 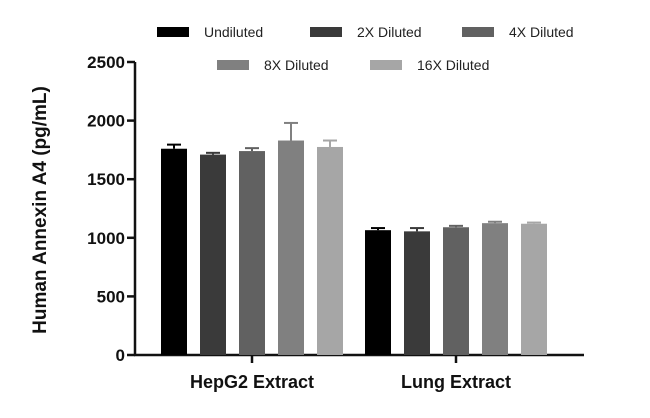 I want to click on legend-label: 16X Diluted, so click(x=453, y=65).